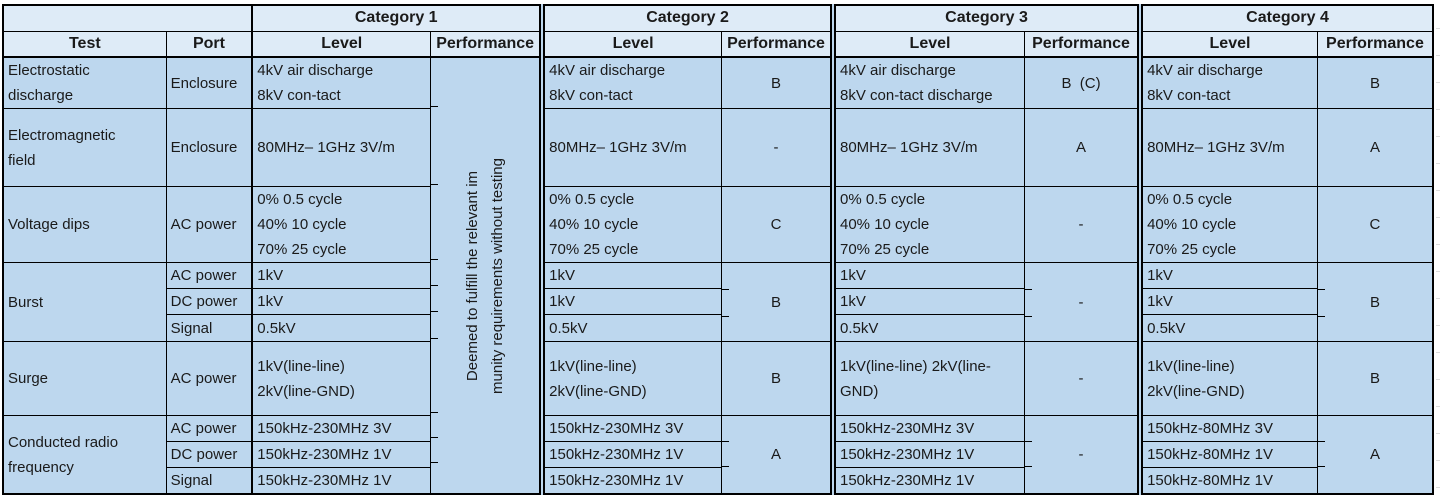 The height and width of the screenshot is (495, 1440). What do you see at coordinates (928, 428) in the screenshot?
I see `cell-crf-ac-c3-level: 150kHz-230MHz 3V` at bounding box center [928, 428].